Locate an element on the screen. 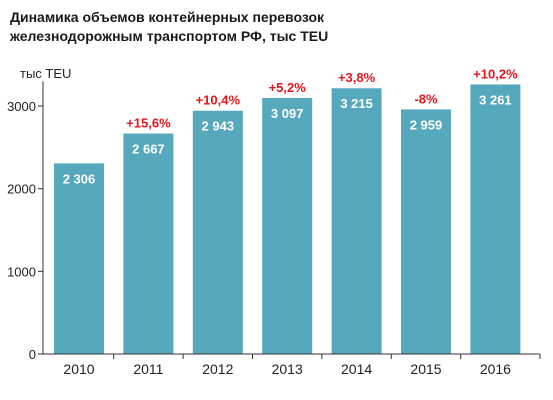  bar-2010 is located at coordinates (79, 258).